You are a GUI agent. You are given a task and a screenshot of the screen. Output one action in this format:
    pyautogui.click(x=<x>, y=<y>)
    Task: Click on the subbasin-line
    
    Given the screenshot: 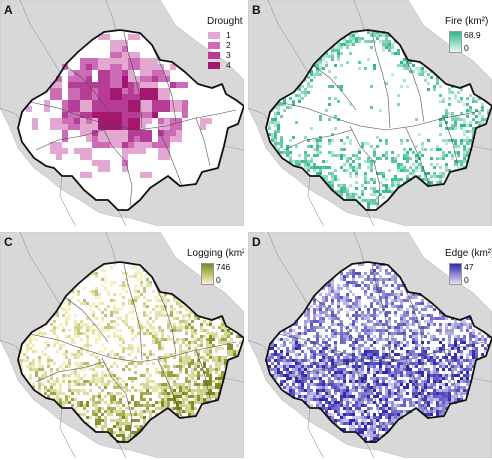 What is the action you would take?
    pyautogui.click(x=117, y=398)
    